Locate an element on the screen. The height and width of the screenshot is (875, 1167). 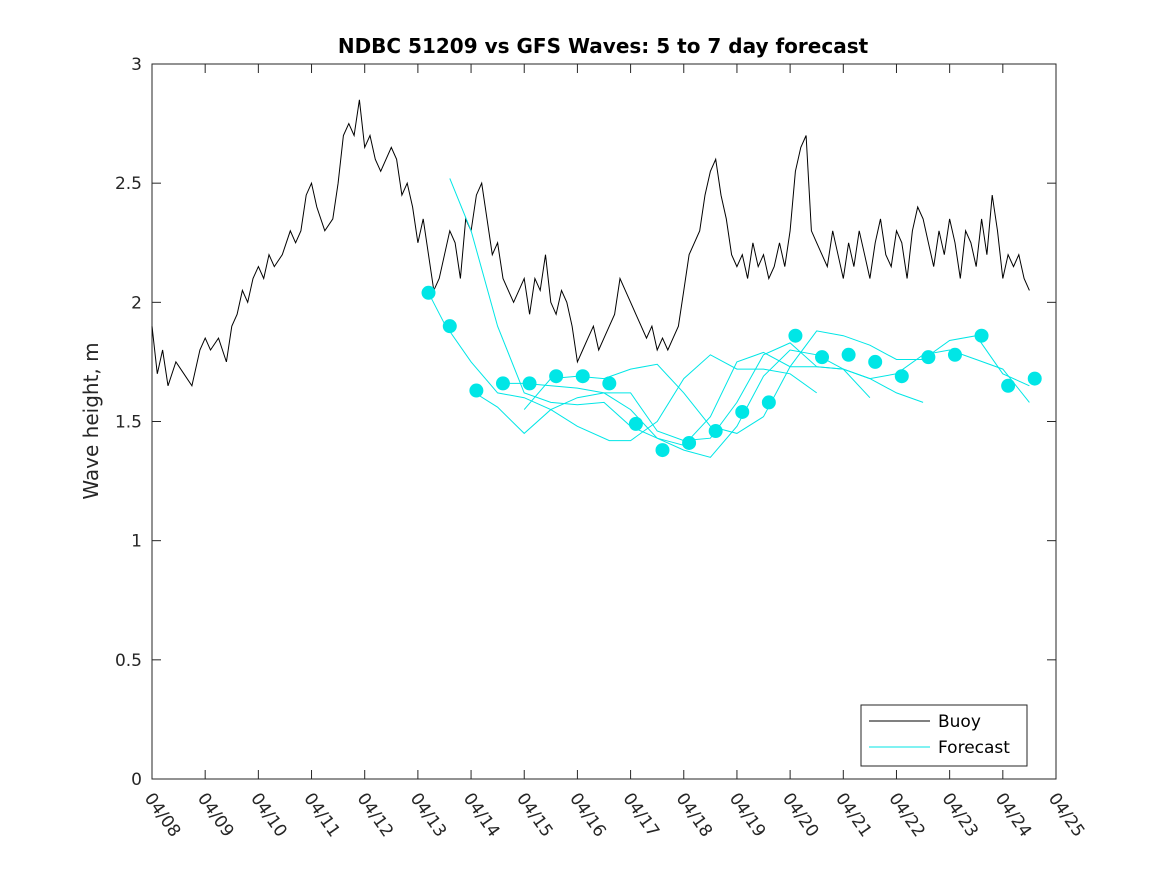
legend: Buoy Forecast is located at coordinates (944, 735).